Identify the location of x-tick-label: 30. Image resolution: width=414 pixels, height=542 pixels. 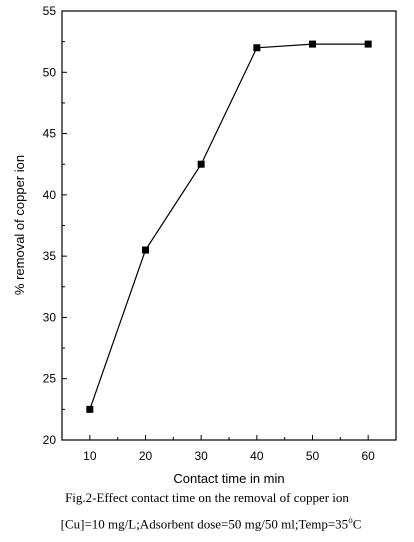
(201, 456).